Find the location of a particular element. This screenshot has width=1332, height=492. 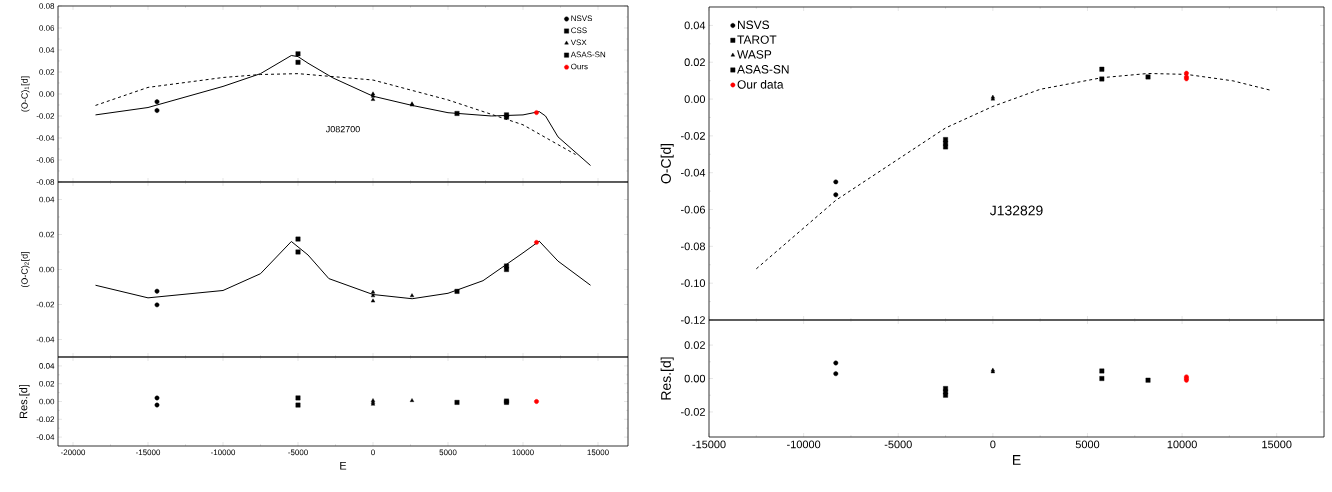

y-tick-label: -0.06 is located at coordinates (692, 209).